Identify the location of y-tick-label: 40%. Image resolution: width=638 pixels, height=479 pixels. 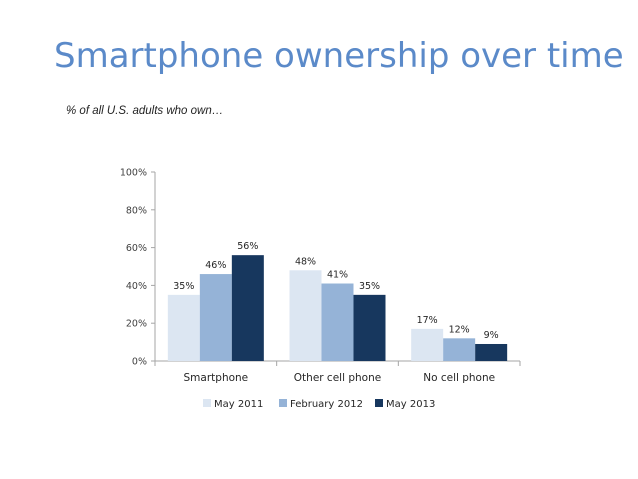
(136, 286).